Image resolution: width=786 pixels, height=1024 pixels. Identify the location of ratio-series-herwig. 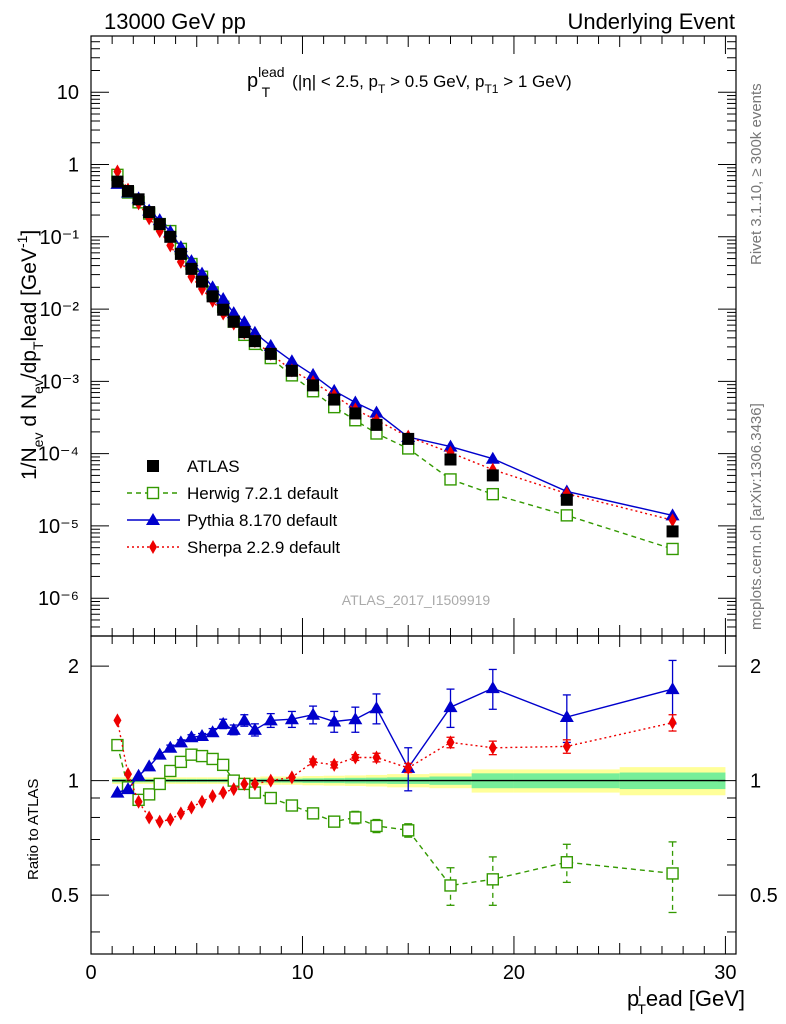
(395, 826).